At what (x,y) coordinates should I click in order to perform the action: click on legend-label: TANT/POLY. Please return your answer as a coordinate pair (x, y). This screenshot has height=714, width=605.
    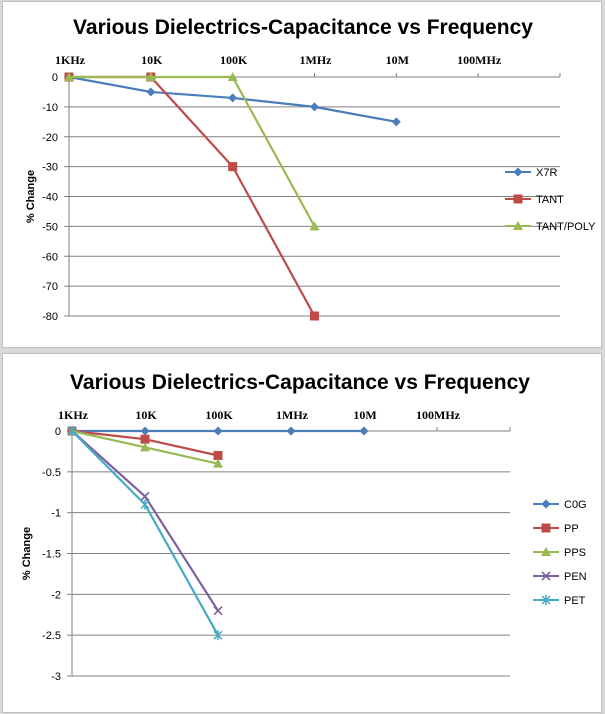
    Looking at the image, I should click on (566, 227).